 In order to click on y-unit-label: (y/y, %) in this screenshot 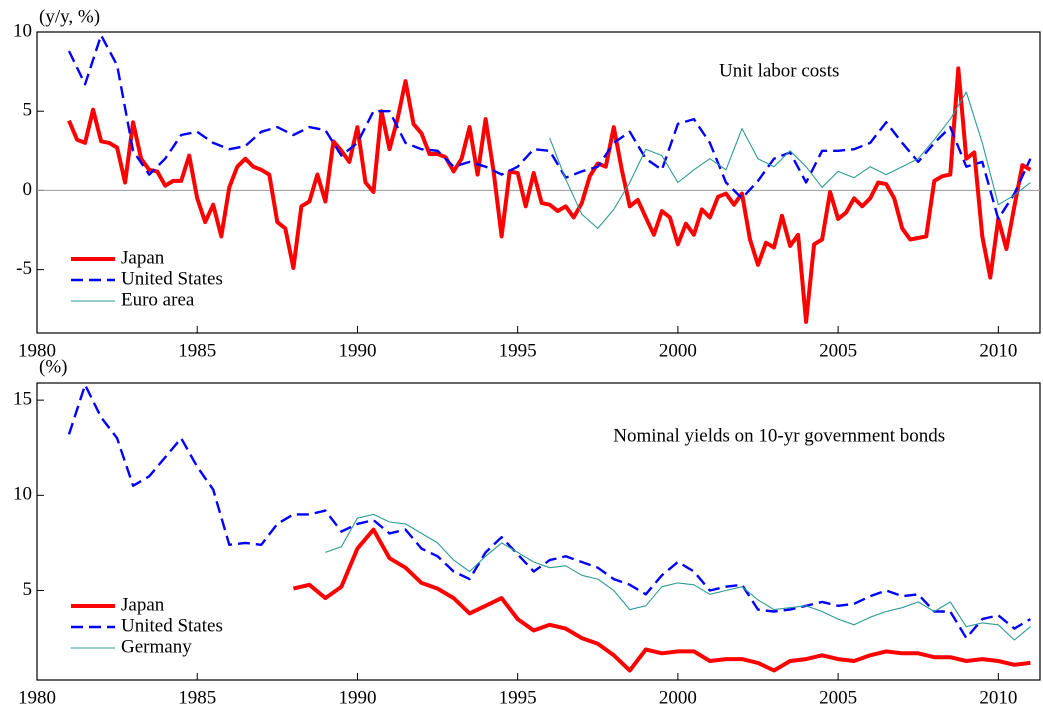, I will do `click(69, 16)`.